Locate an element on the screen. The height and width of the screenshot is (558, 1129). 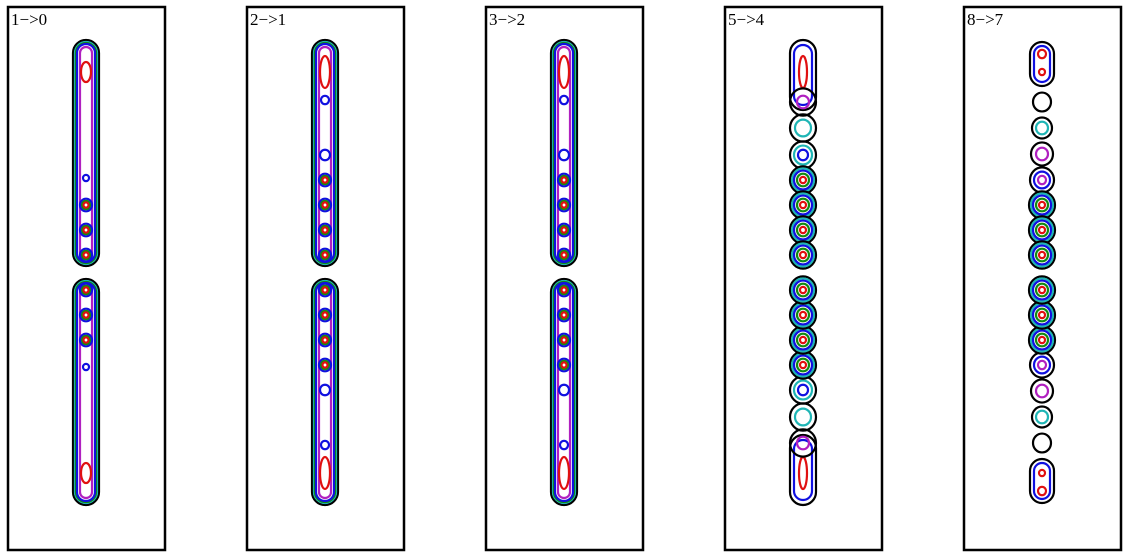
panel-label: 5−>4 is located at coordinates (746, 19).